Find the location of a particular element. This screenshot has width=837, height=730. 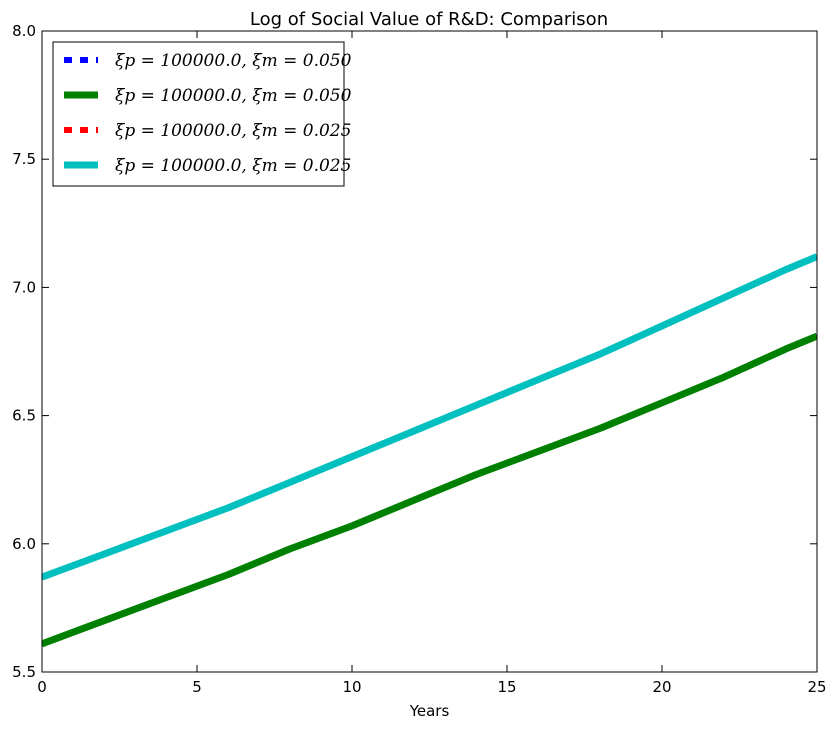

x-tick-label: 20 is located at coordinates (661, 687).